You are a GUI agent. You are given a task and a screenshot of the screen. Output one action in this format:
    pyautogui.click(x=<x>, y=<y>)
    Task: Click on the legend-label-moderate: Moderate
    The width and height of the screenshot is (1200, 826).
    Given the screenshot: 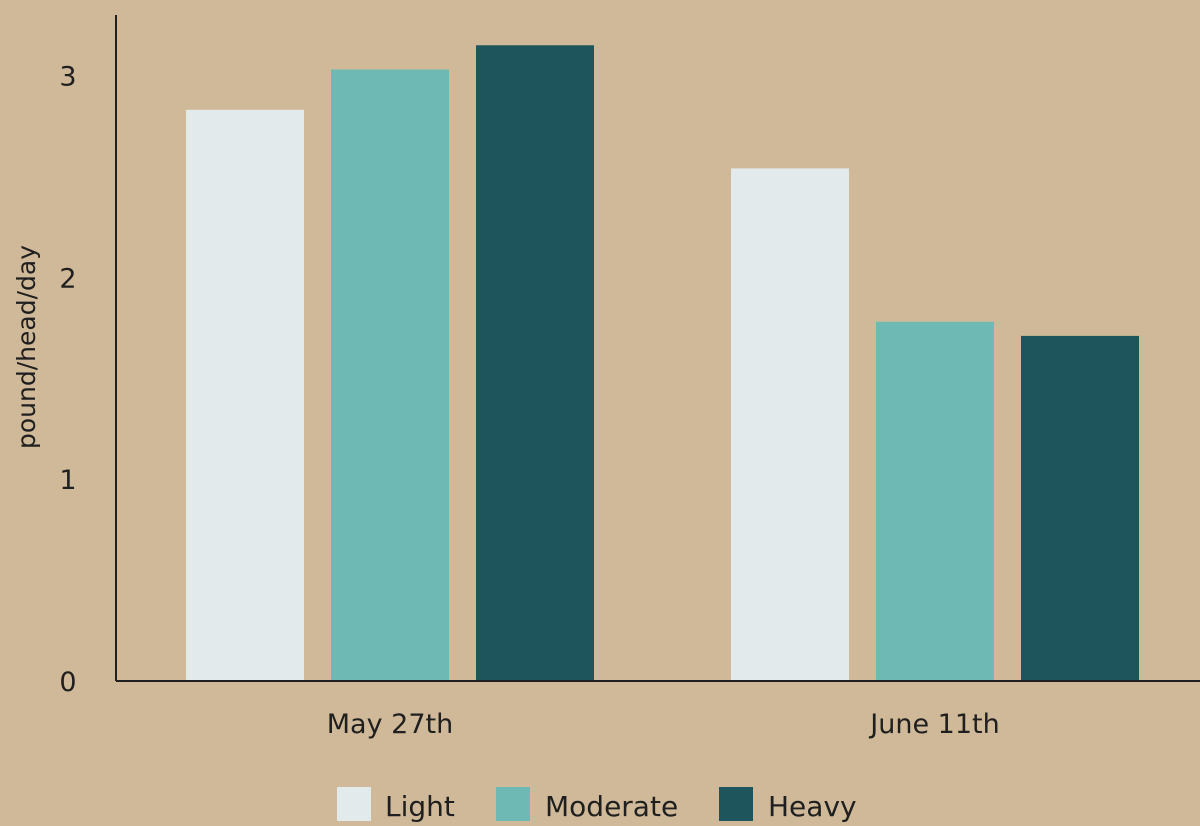 What is the action you would take?
    pyautogui.click(x=611, y=806)
    